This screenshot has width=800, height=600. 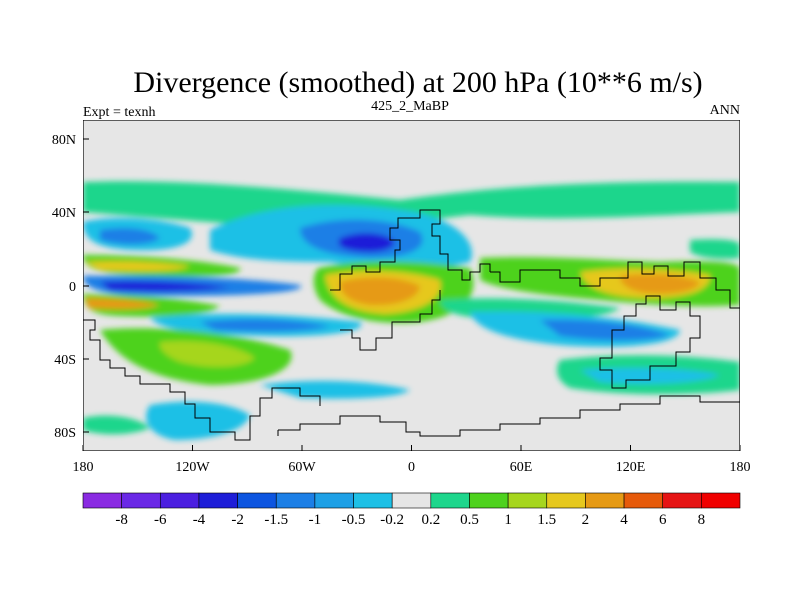 I want to click on x-tick-labels: 180 120W 60W 0 60E 120E 180, so click(x=412, y=467).